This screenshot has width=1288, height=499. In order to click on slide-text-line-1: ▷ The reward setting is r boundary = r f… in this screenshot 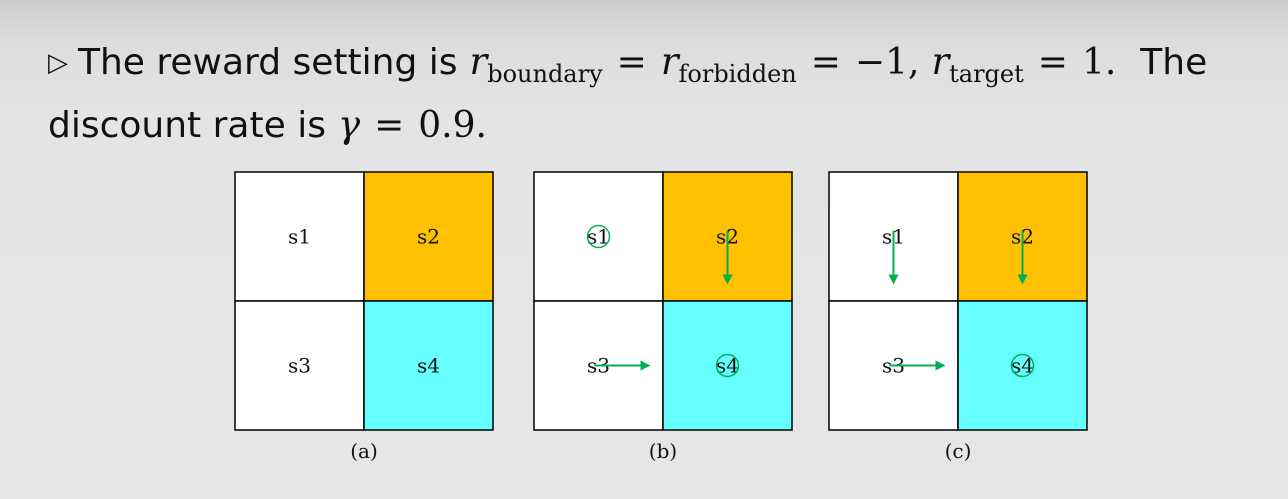, I will do `click(628, 64)`.